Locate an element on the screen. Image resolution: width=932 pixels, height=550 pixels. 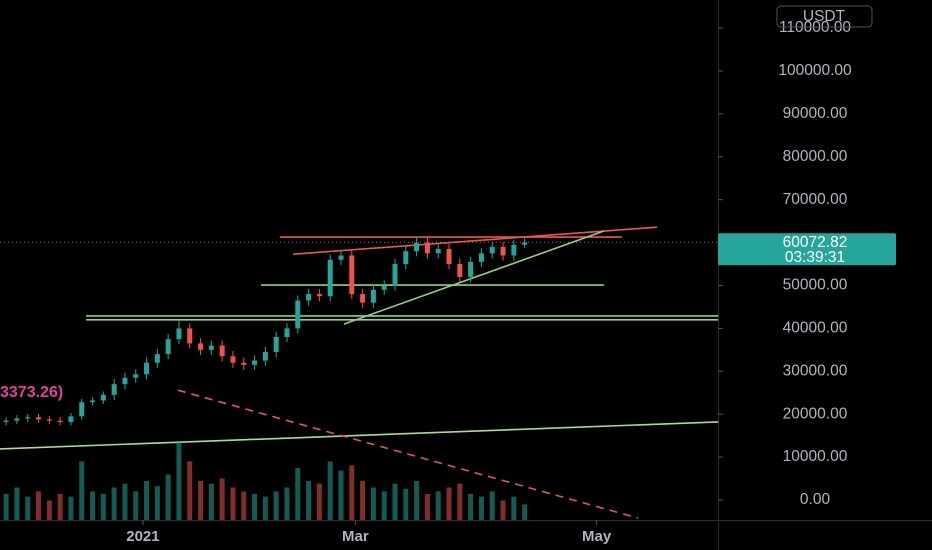
y-tick-label: 90000.00 is located at coordinates (815, 113).